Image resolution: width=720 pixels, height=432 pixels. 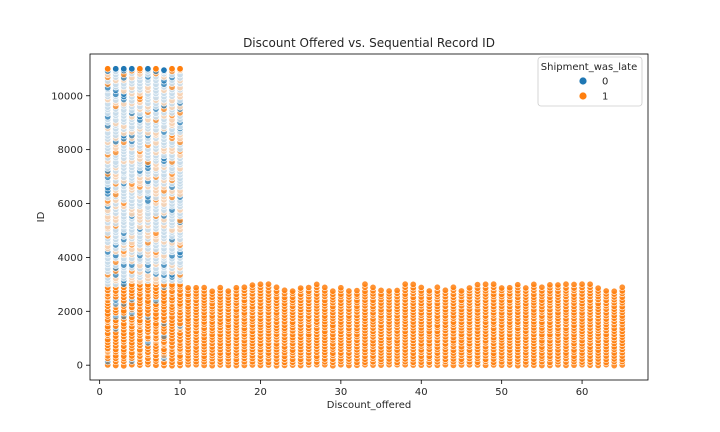 I want to click on x-axis-ticks: 0 10 20 30 40 50 60, so click(x=342, y=389).